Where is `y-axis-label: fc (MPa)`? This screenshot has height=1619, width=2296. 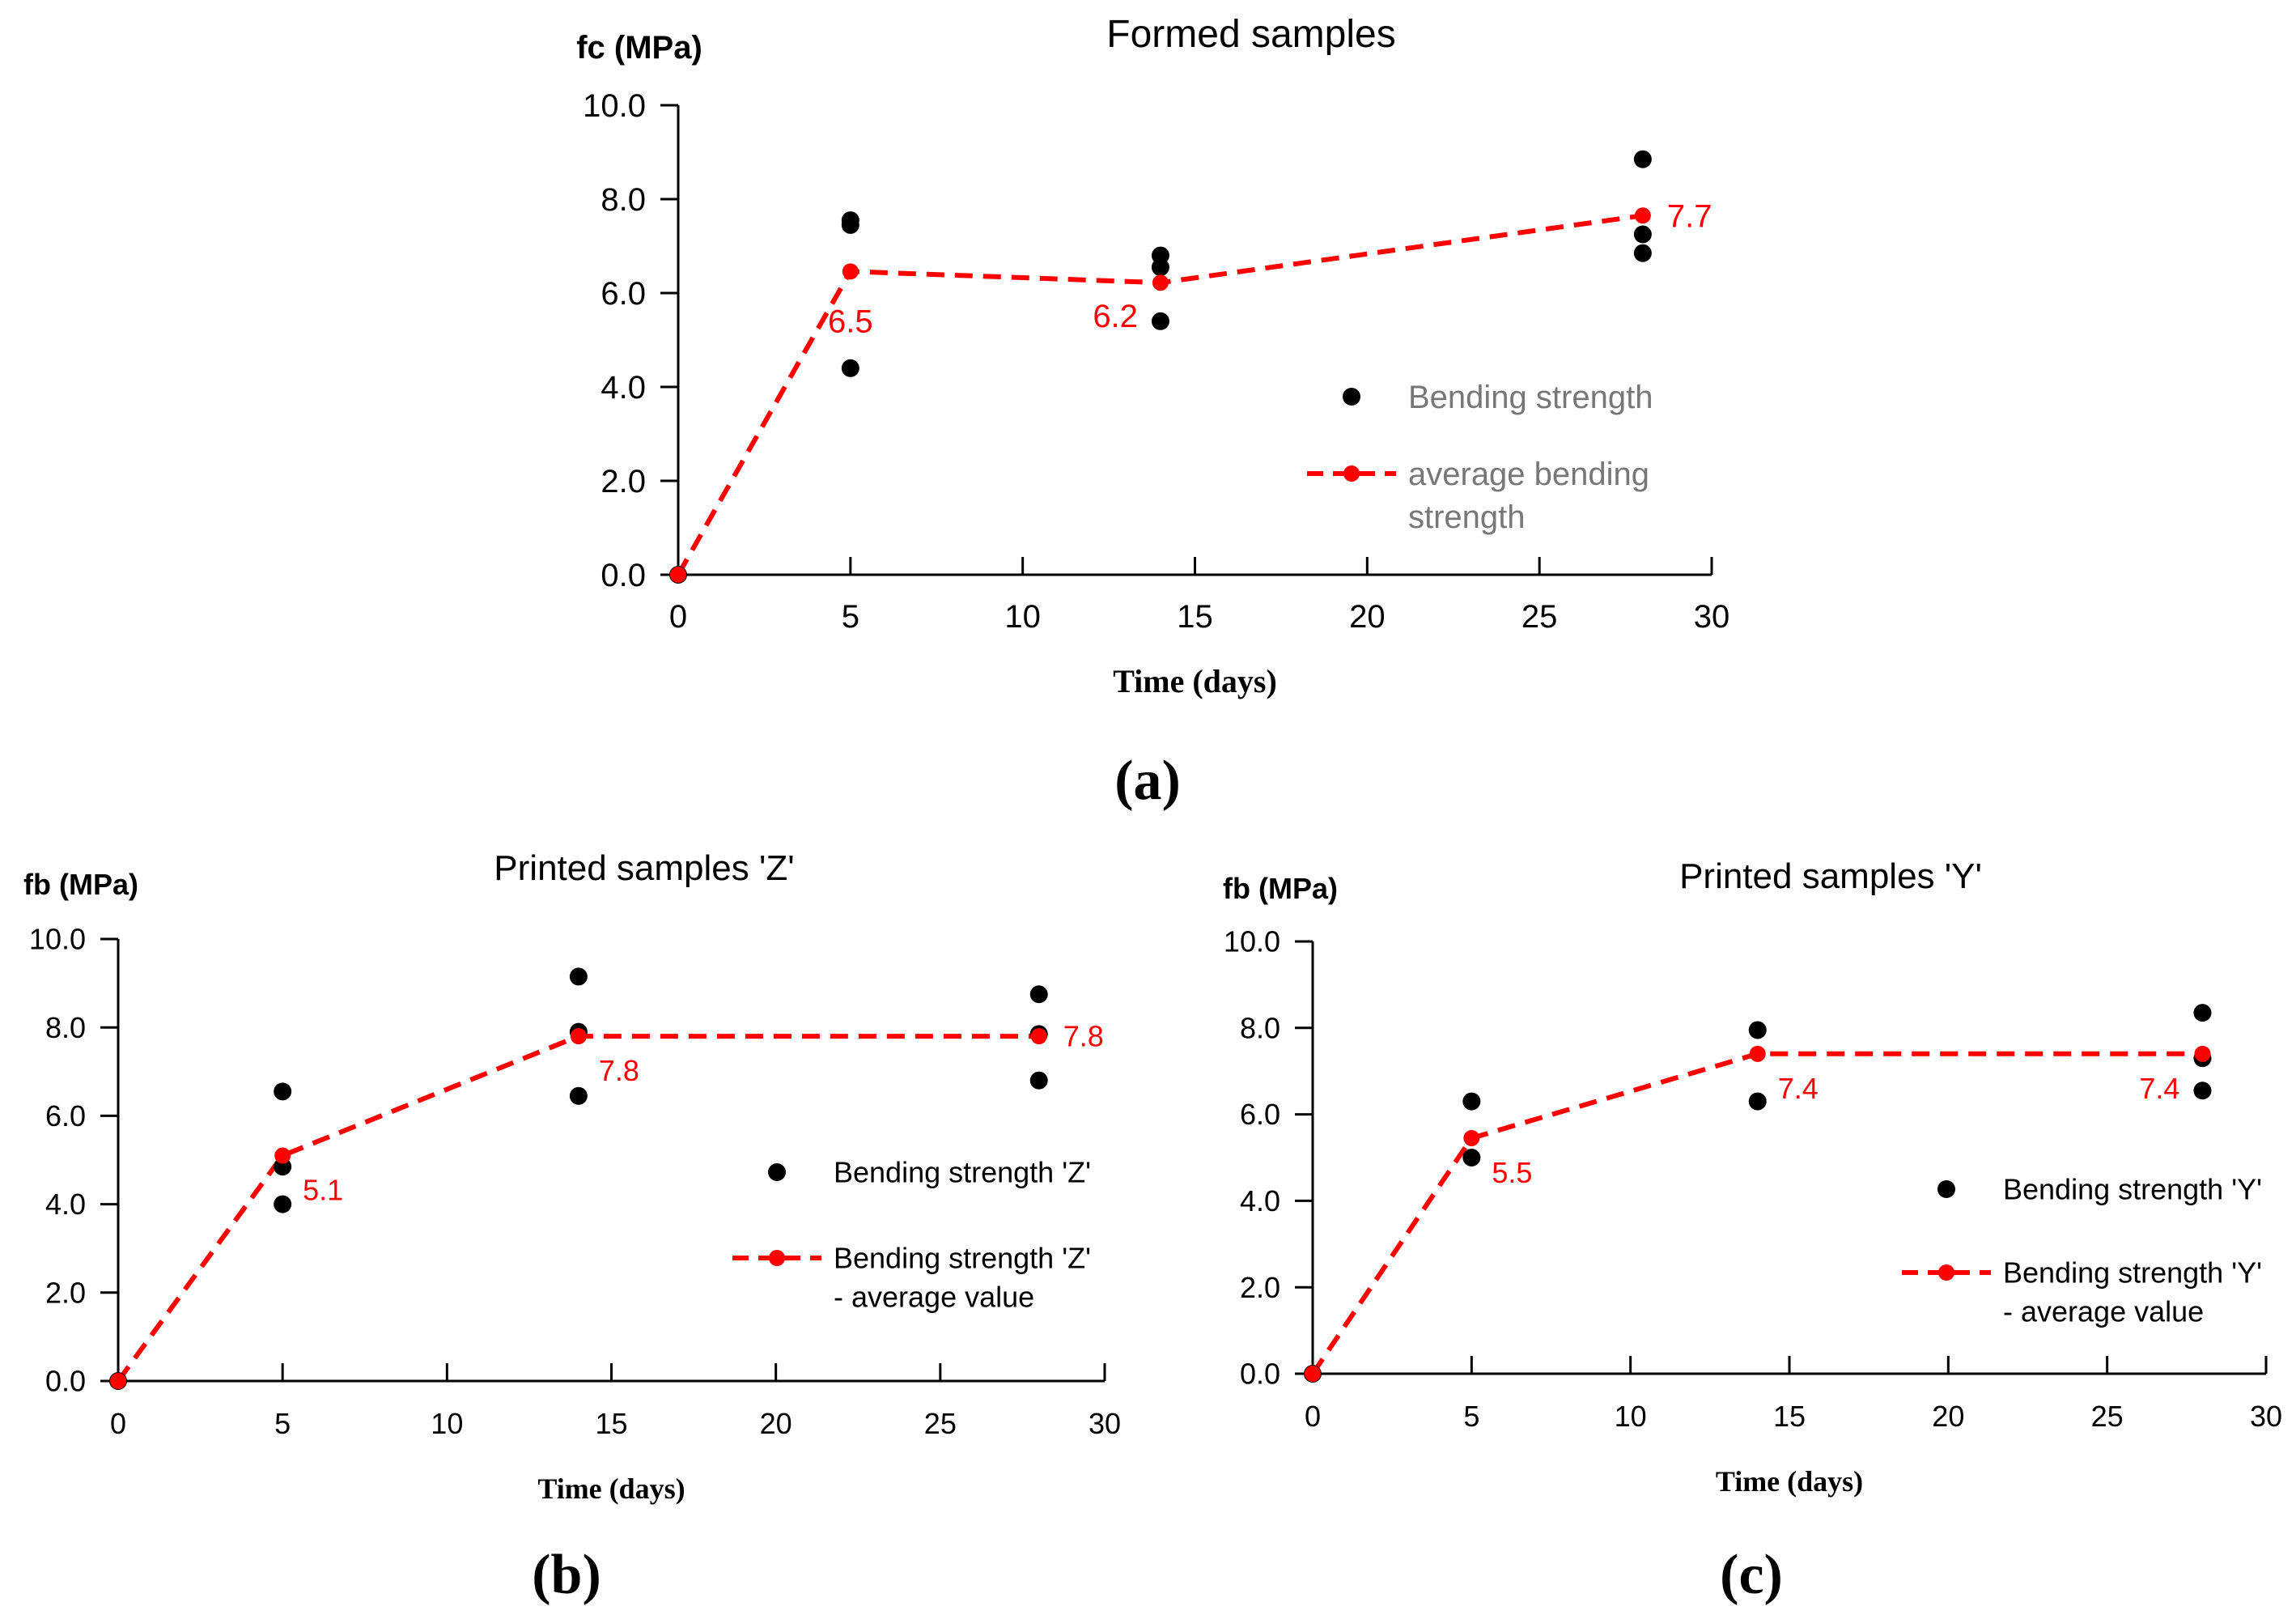 y-axis-label: fc (MPa) is located at coordinates (639, 48).